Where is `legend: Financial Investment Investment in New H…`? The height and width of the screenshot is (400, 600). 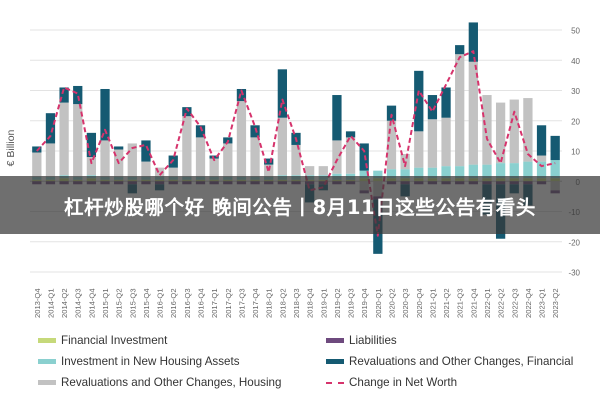 legend: Financial Investment Investment in New H… is located at coordinates (318, 365).